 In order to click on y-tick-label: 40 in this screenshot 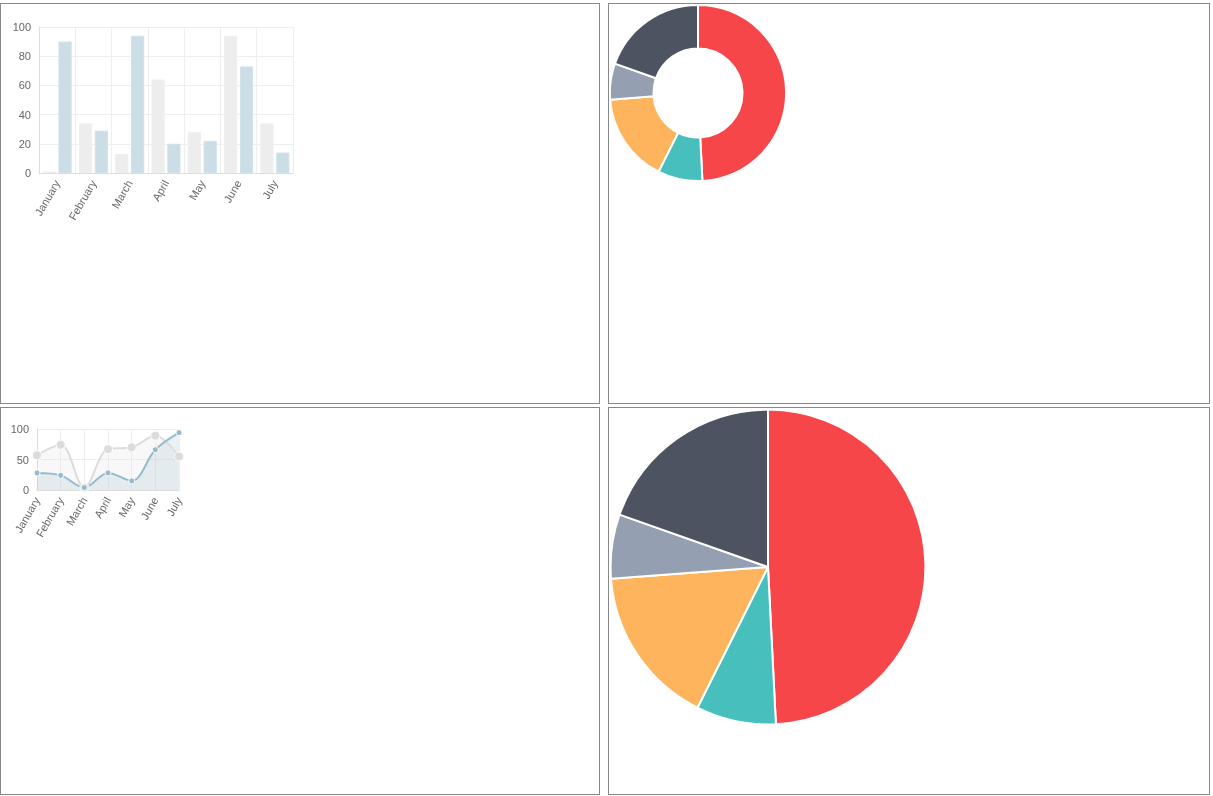, I will do `click(24, 114)`.